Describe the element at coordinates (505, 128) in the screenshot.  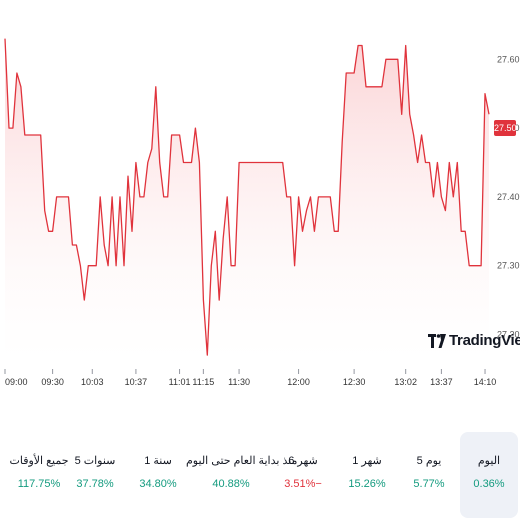
I see `last-price-badge: 27.50` at that location.